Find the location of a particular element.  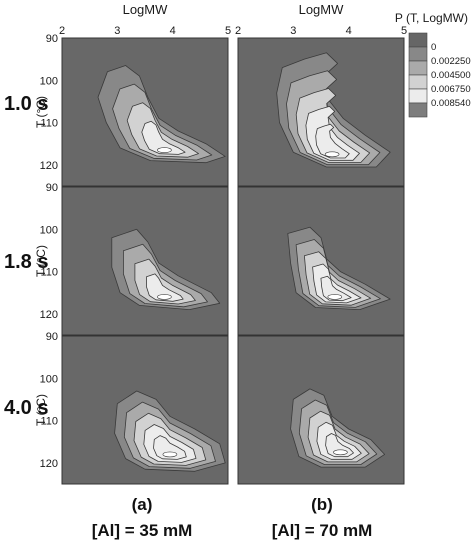

legend-level-label: 0.006750 is located at coordinates (451, 89).